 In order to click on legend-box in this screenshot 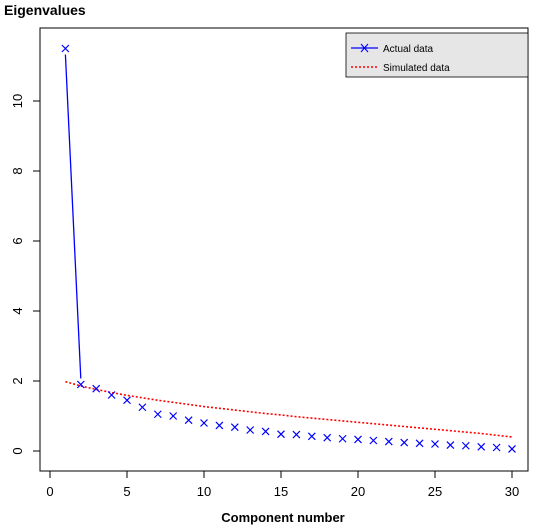, I will do `click(437, 55)`.